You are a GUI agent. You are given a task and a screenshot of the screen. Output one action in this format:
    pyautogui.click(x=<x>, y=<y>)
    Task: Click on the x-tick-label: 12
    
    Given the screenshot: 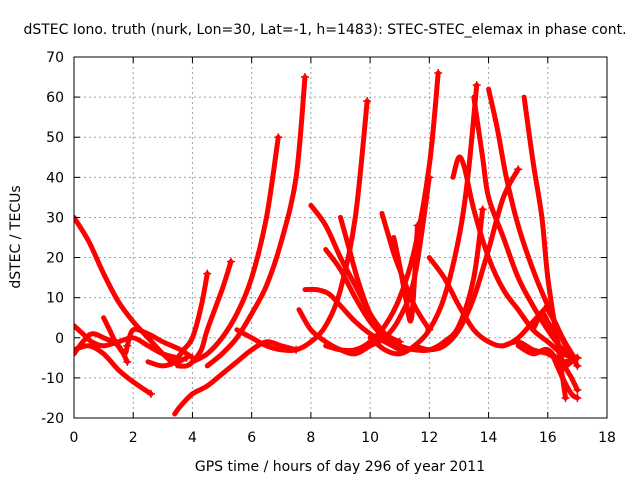 What is the action you would take?
    pyautogui.click(x=429, y=438)
    